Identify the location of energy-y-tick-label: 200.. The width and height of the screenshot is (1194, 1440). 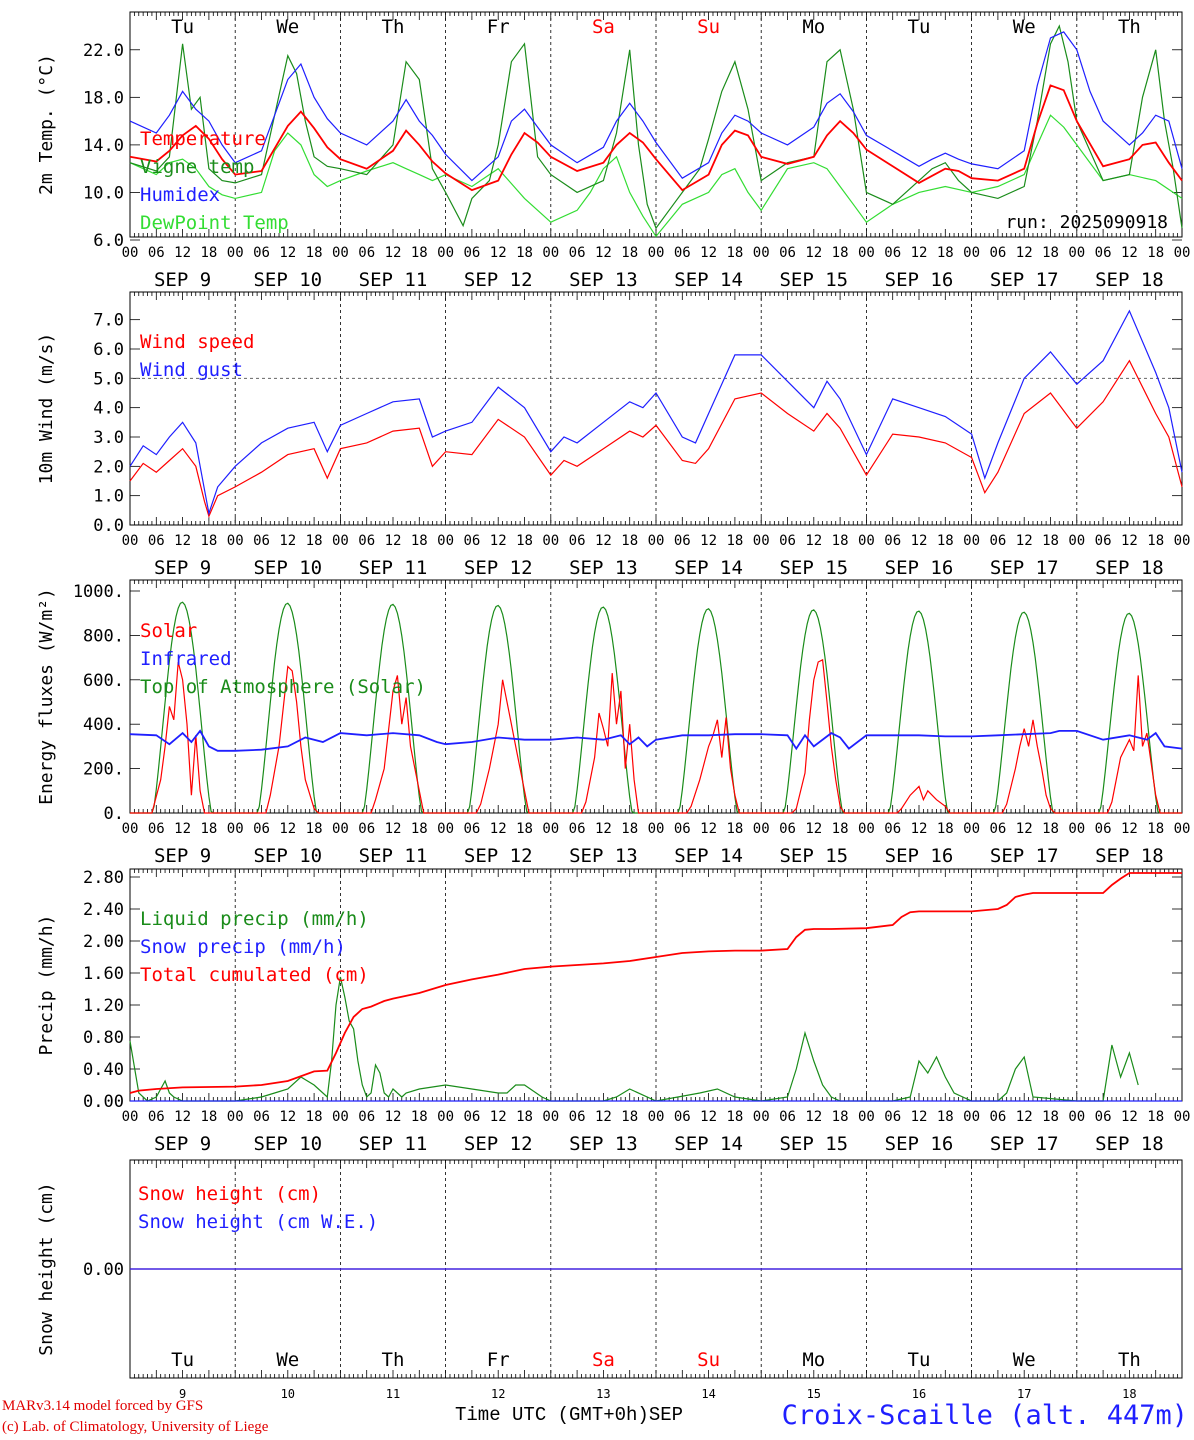
(103, 770).